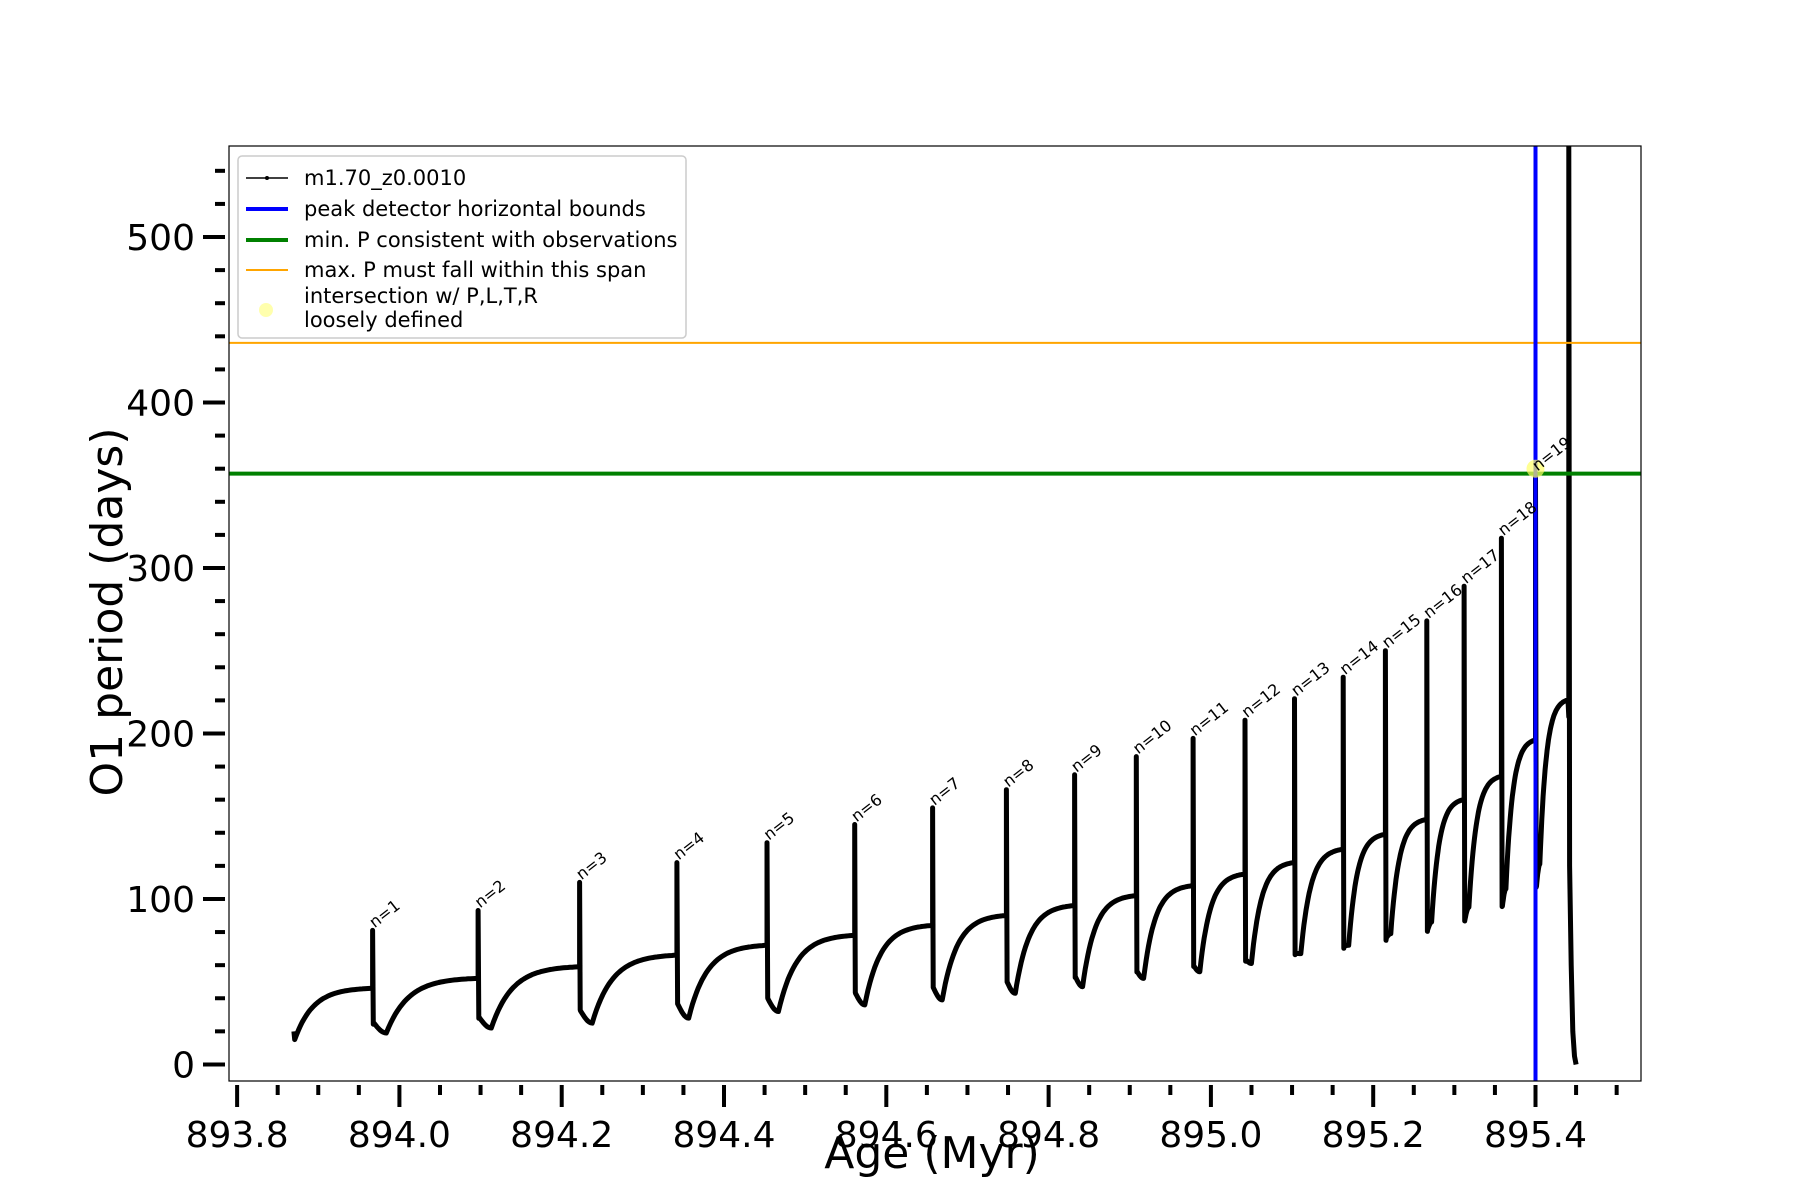  What do you see at coordinates (160, 238) in the screenshot?
I see `y-tick-label: 500` at bounding box center [160, 238].